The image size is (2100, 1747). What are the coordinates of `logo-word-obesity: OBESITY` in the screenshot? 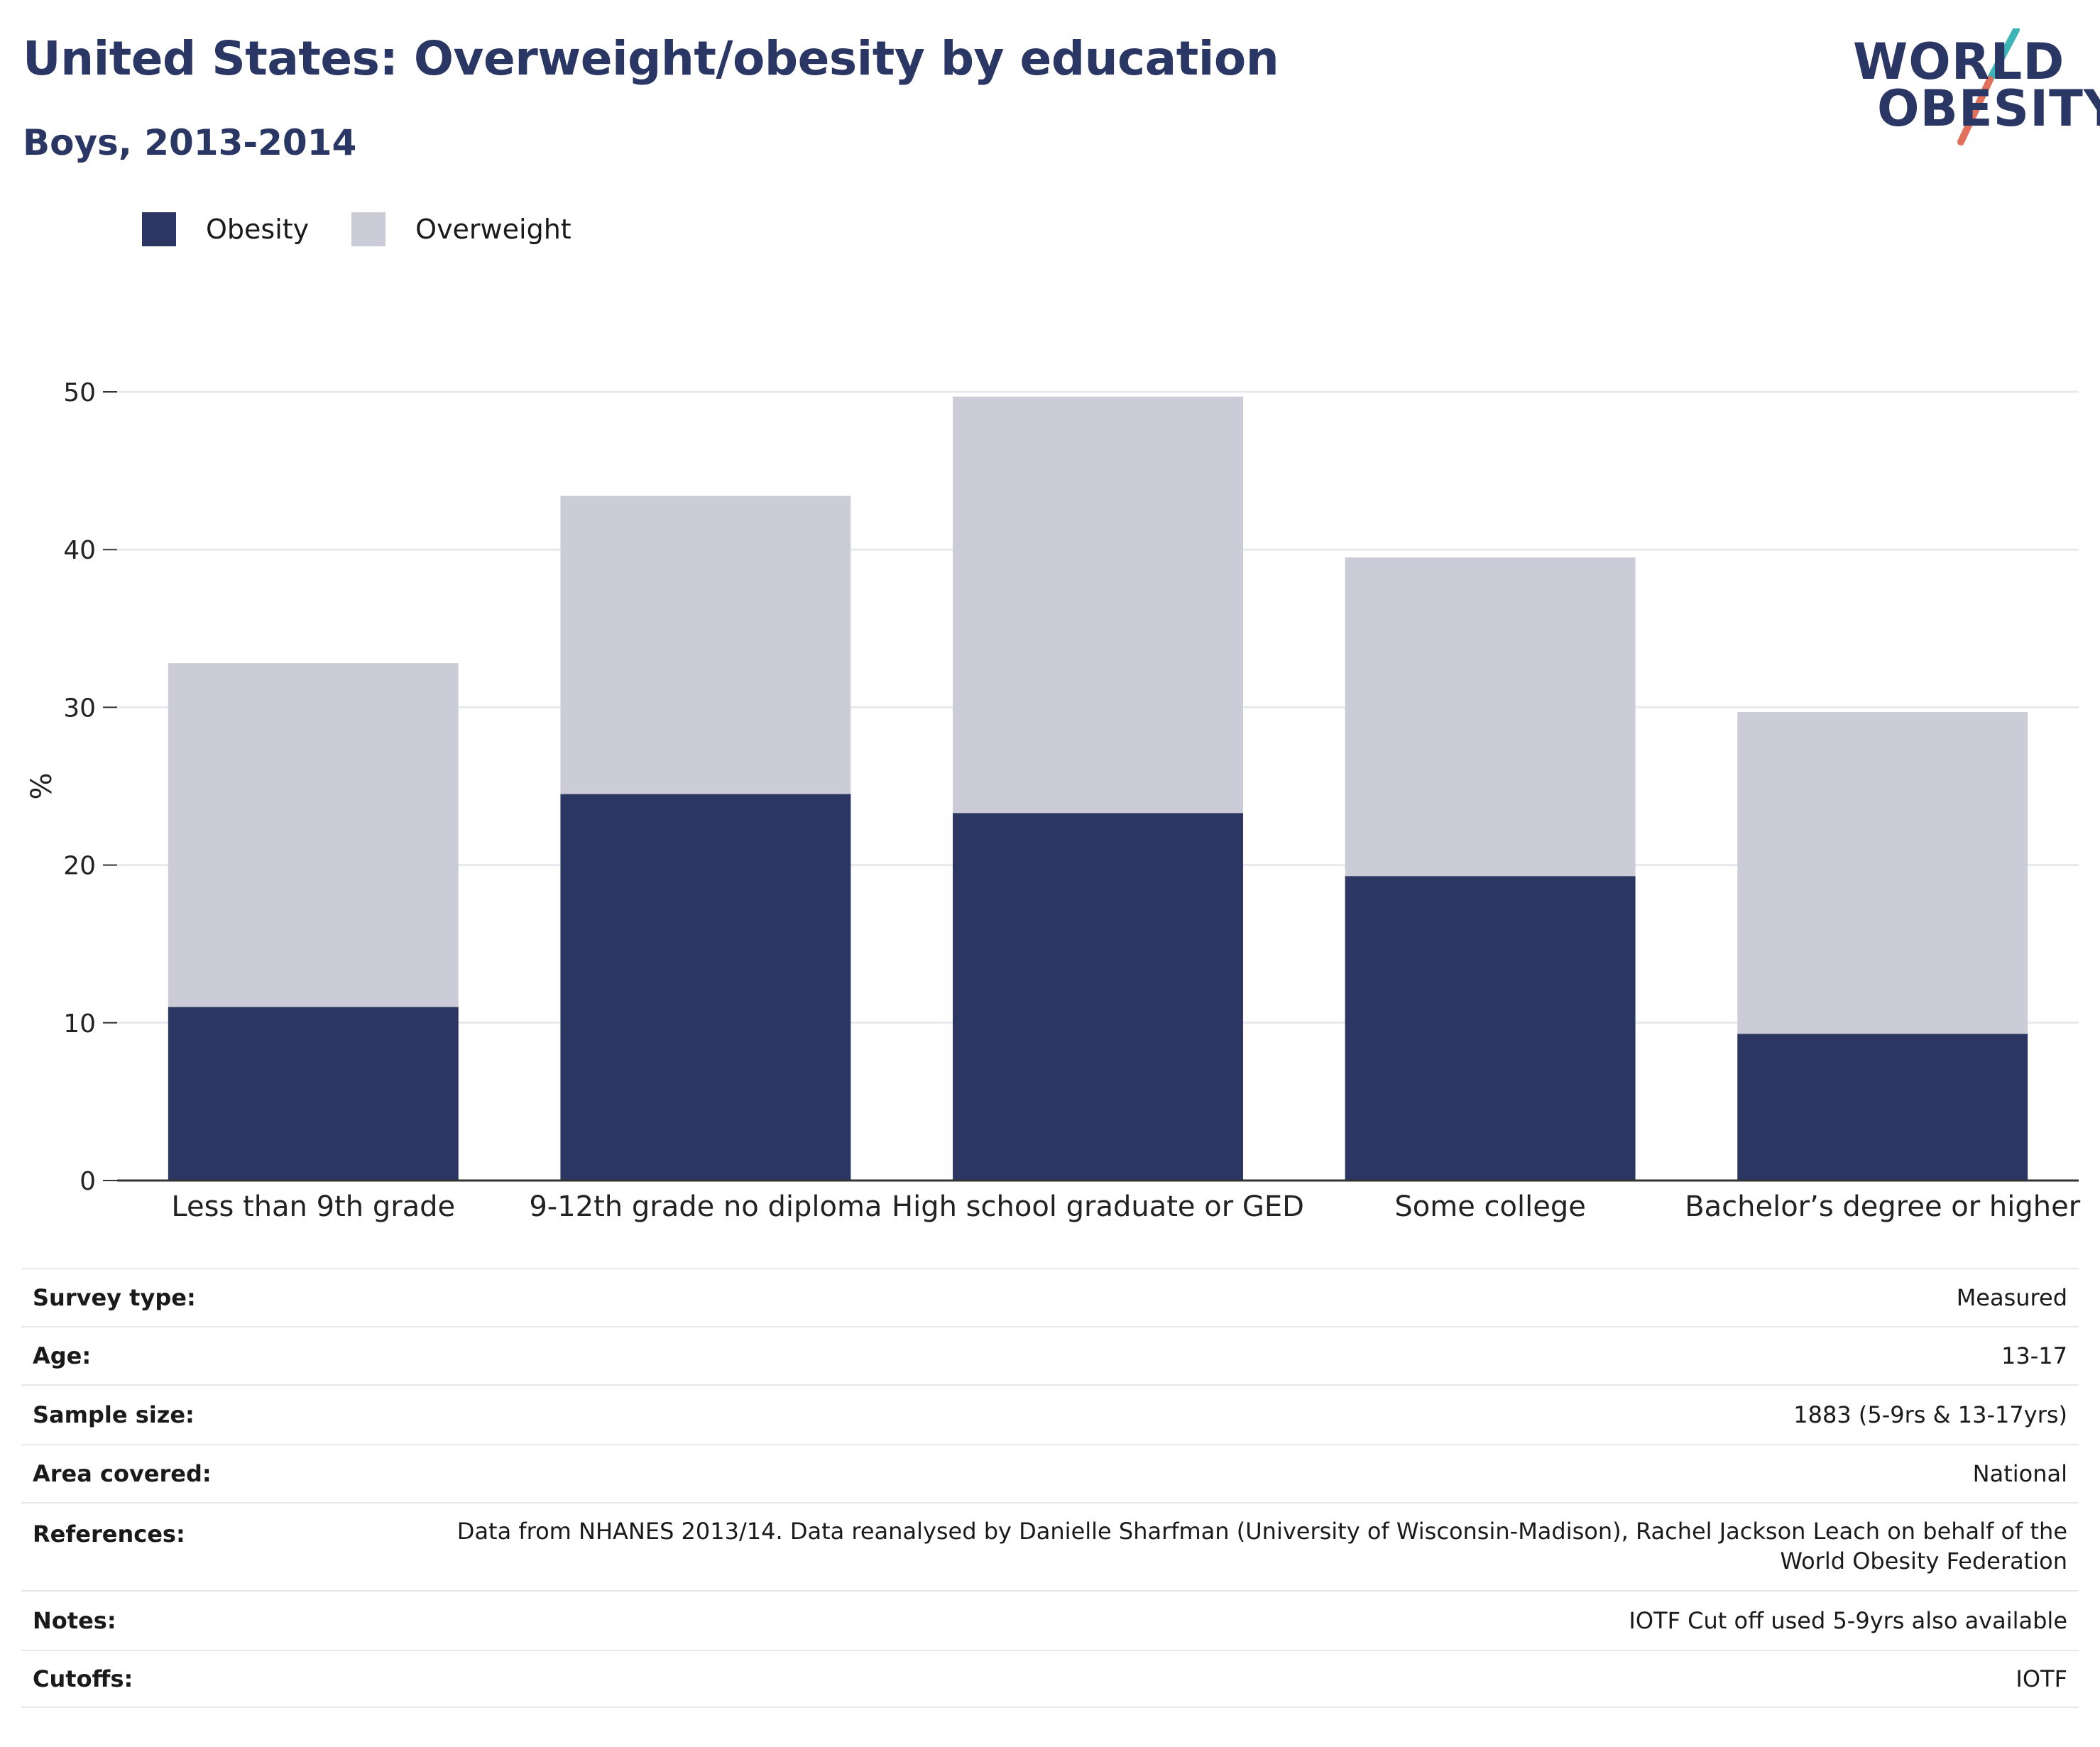 It's located at (1988, 109).